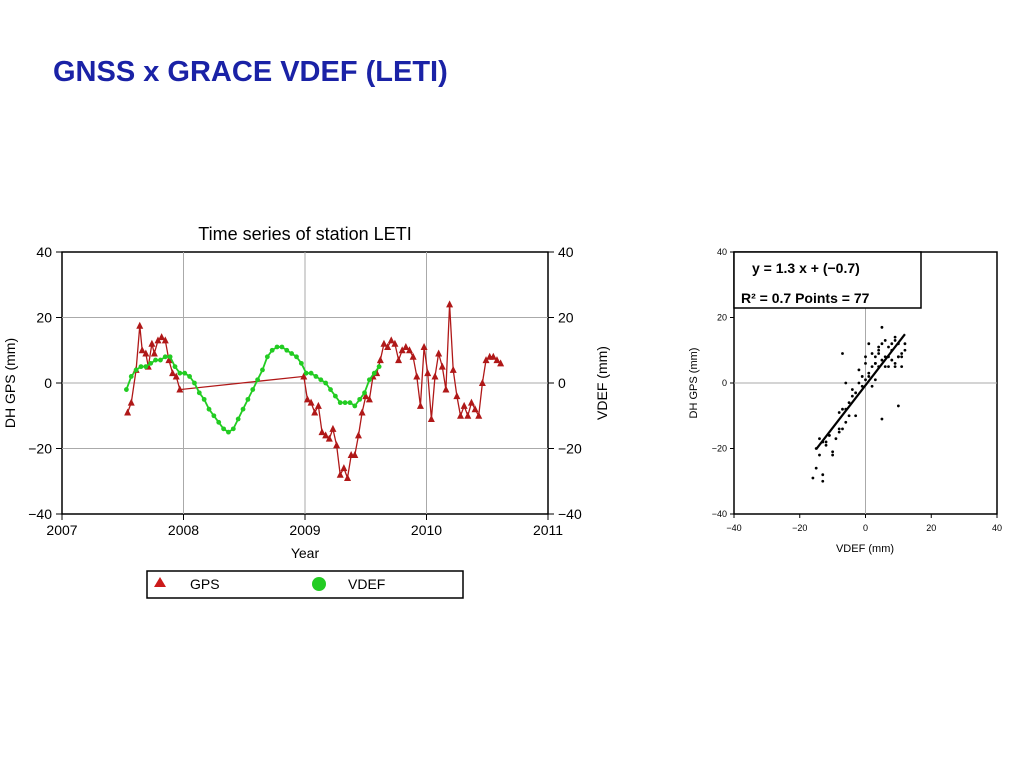 The image size is (1024, 768). Describe the element at coordinates (426, 530) in the screenshot. I see `timeseries-xtick-label: 2010` at that location.